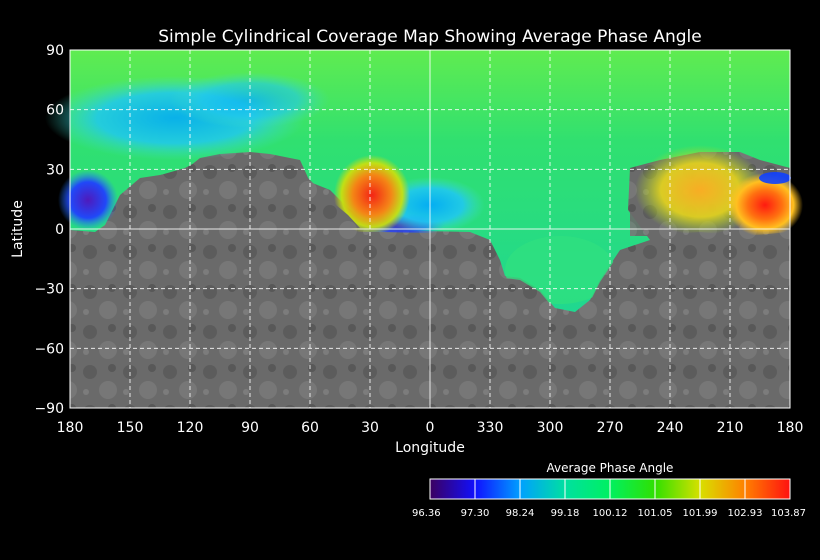  What do you see at coordinates (730, 428) in the screenshot?
I see `longitude-tick-label: 210` at bounding box center [730, 428].